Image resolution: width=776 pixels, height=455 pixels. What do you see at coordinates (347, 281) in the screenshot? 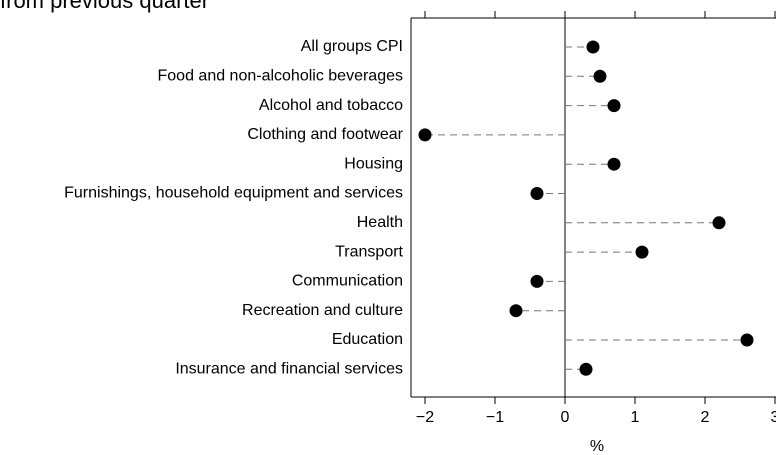
I see `y-category-label: Communication` at bounding box center [347, 281].